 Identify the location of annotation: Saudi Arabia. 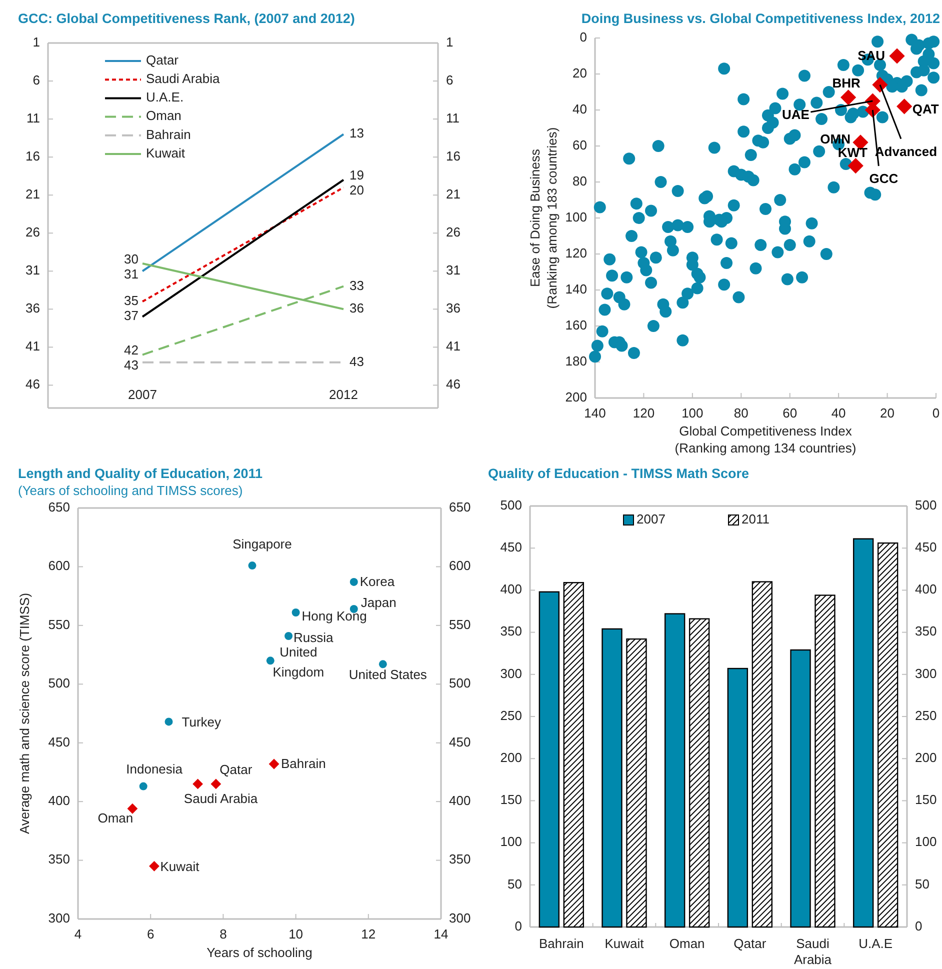
(221, 798).